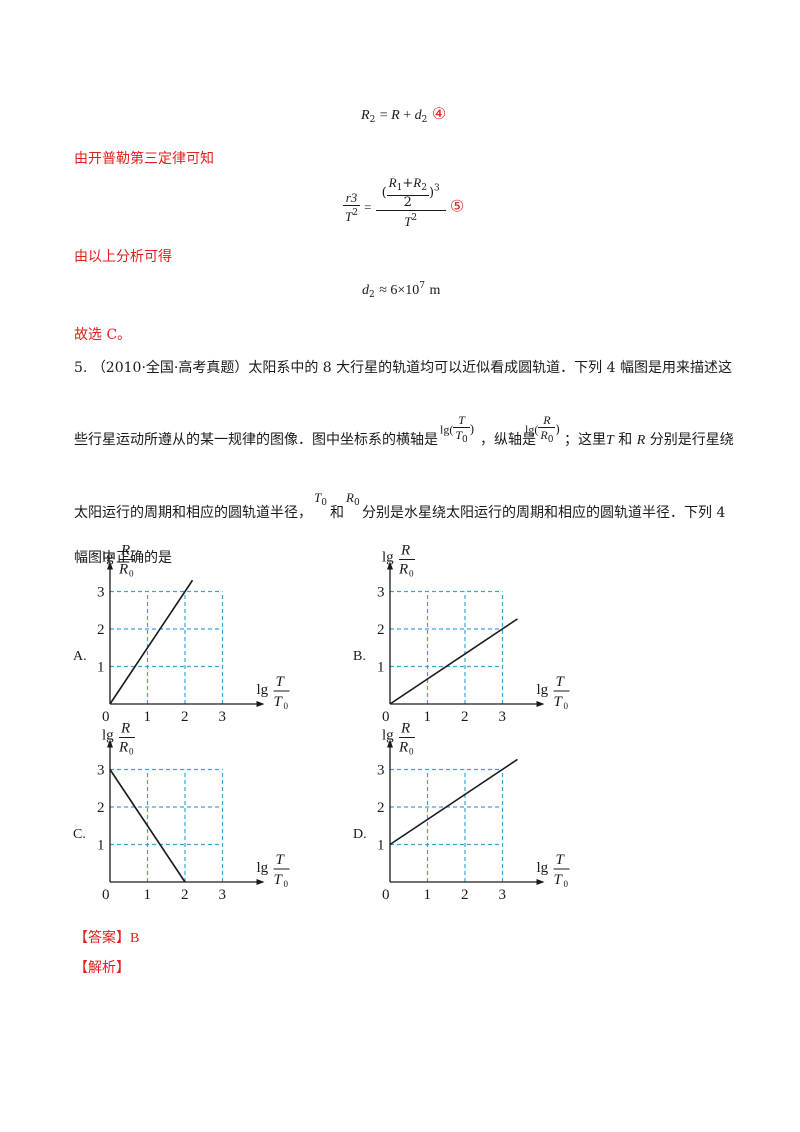  What do you see at coordinates (439, 113) in the screenshot?
I see `equation-tag: ④` at bounding box center [439, 113].